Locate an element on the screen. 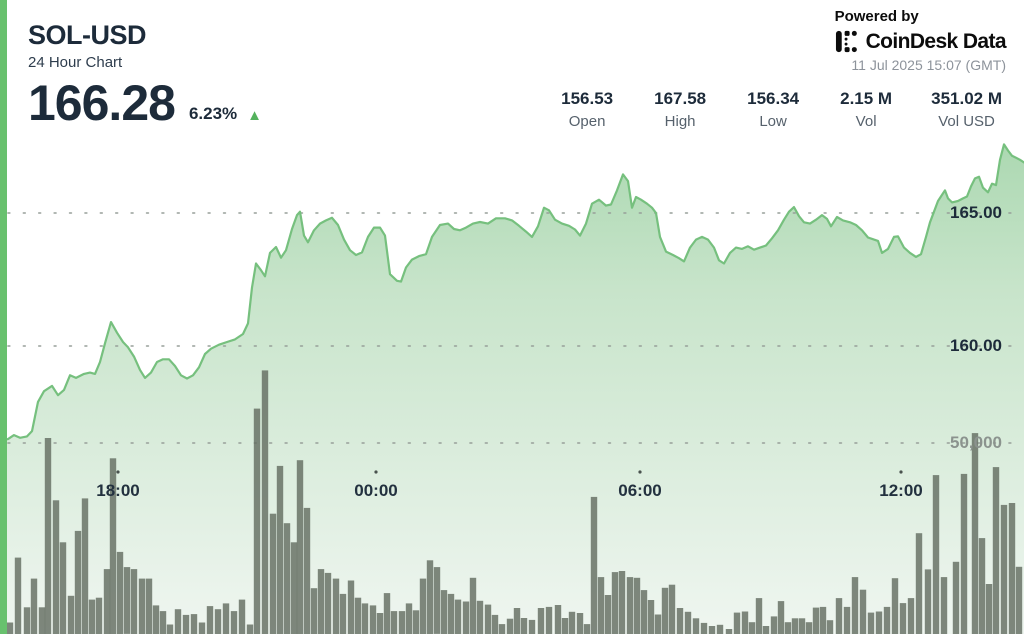 Image resolution: width=1024 pixels, height=634 pixels. stat-label: High is located at coordinates (680, 121).